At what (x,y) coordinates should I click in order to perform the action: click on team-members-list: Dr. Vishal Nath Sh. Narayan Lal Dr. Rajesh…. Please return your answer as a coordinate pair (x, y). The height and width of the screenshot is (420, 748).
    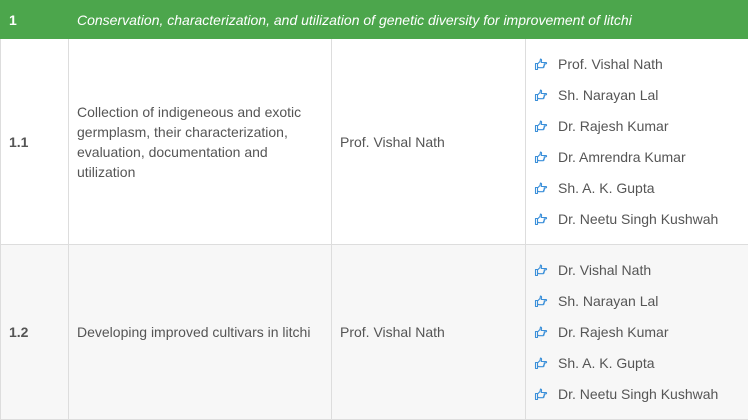
    Looking at the image, I should click on (637, 332).